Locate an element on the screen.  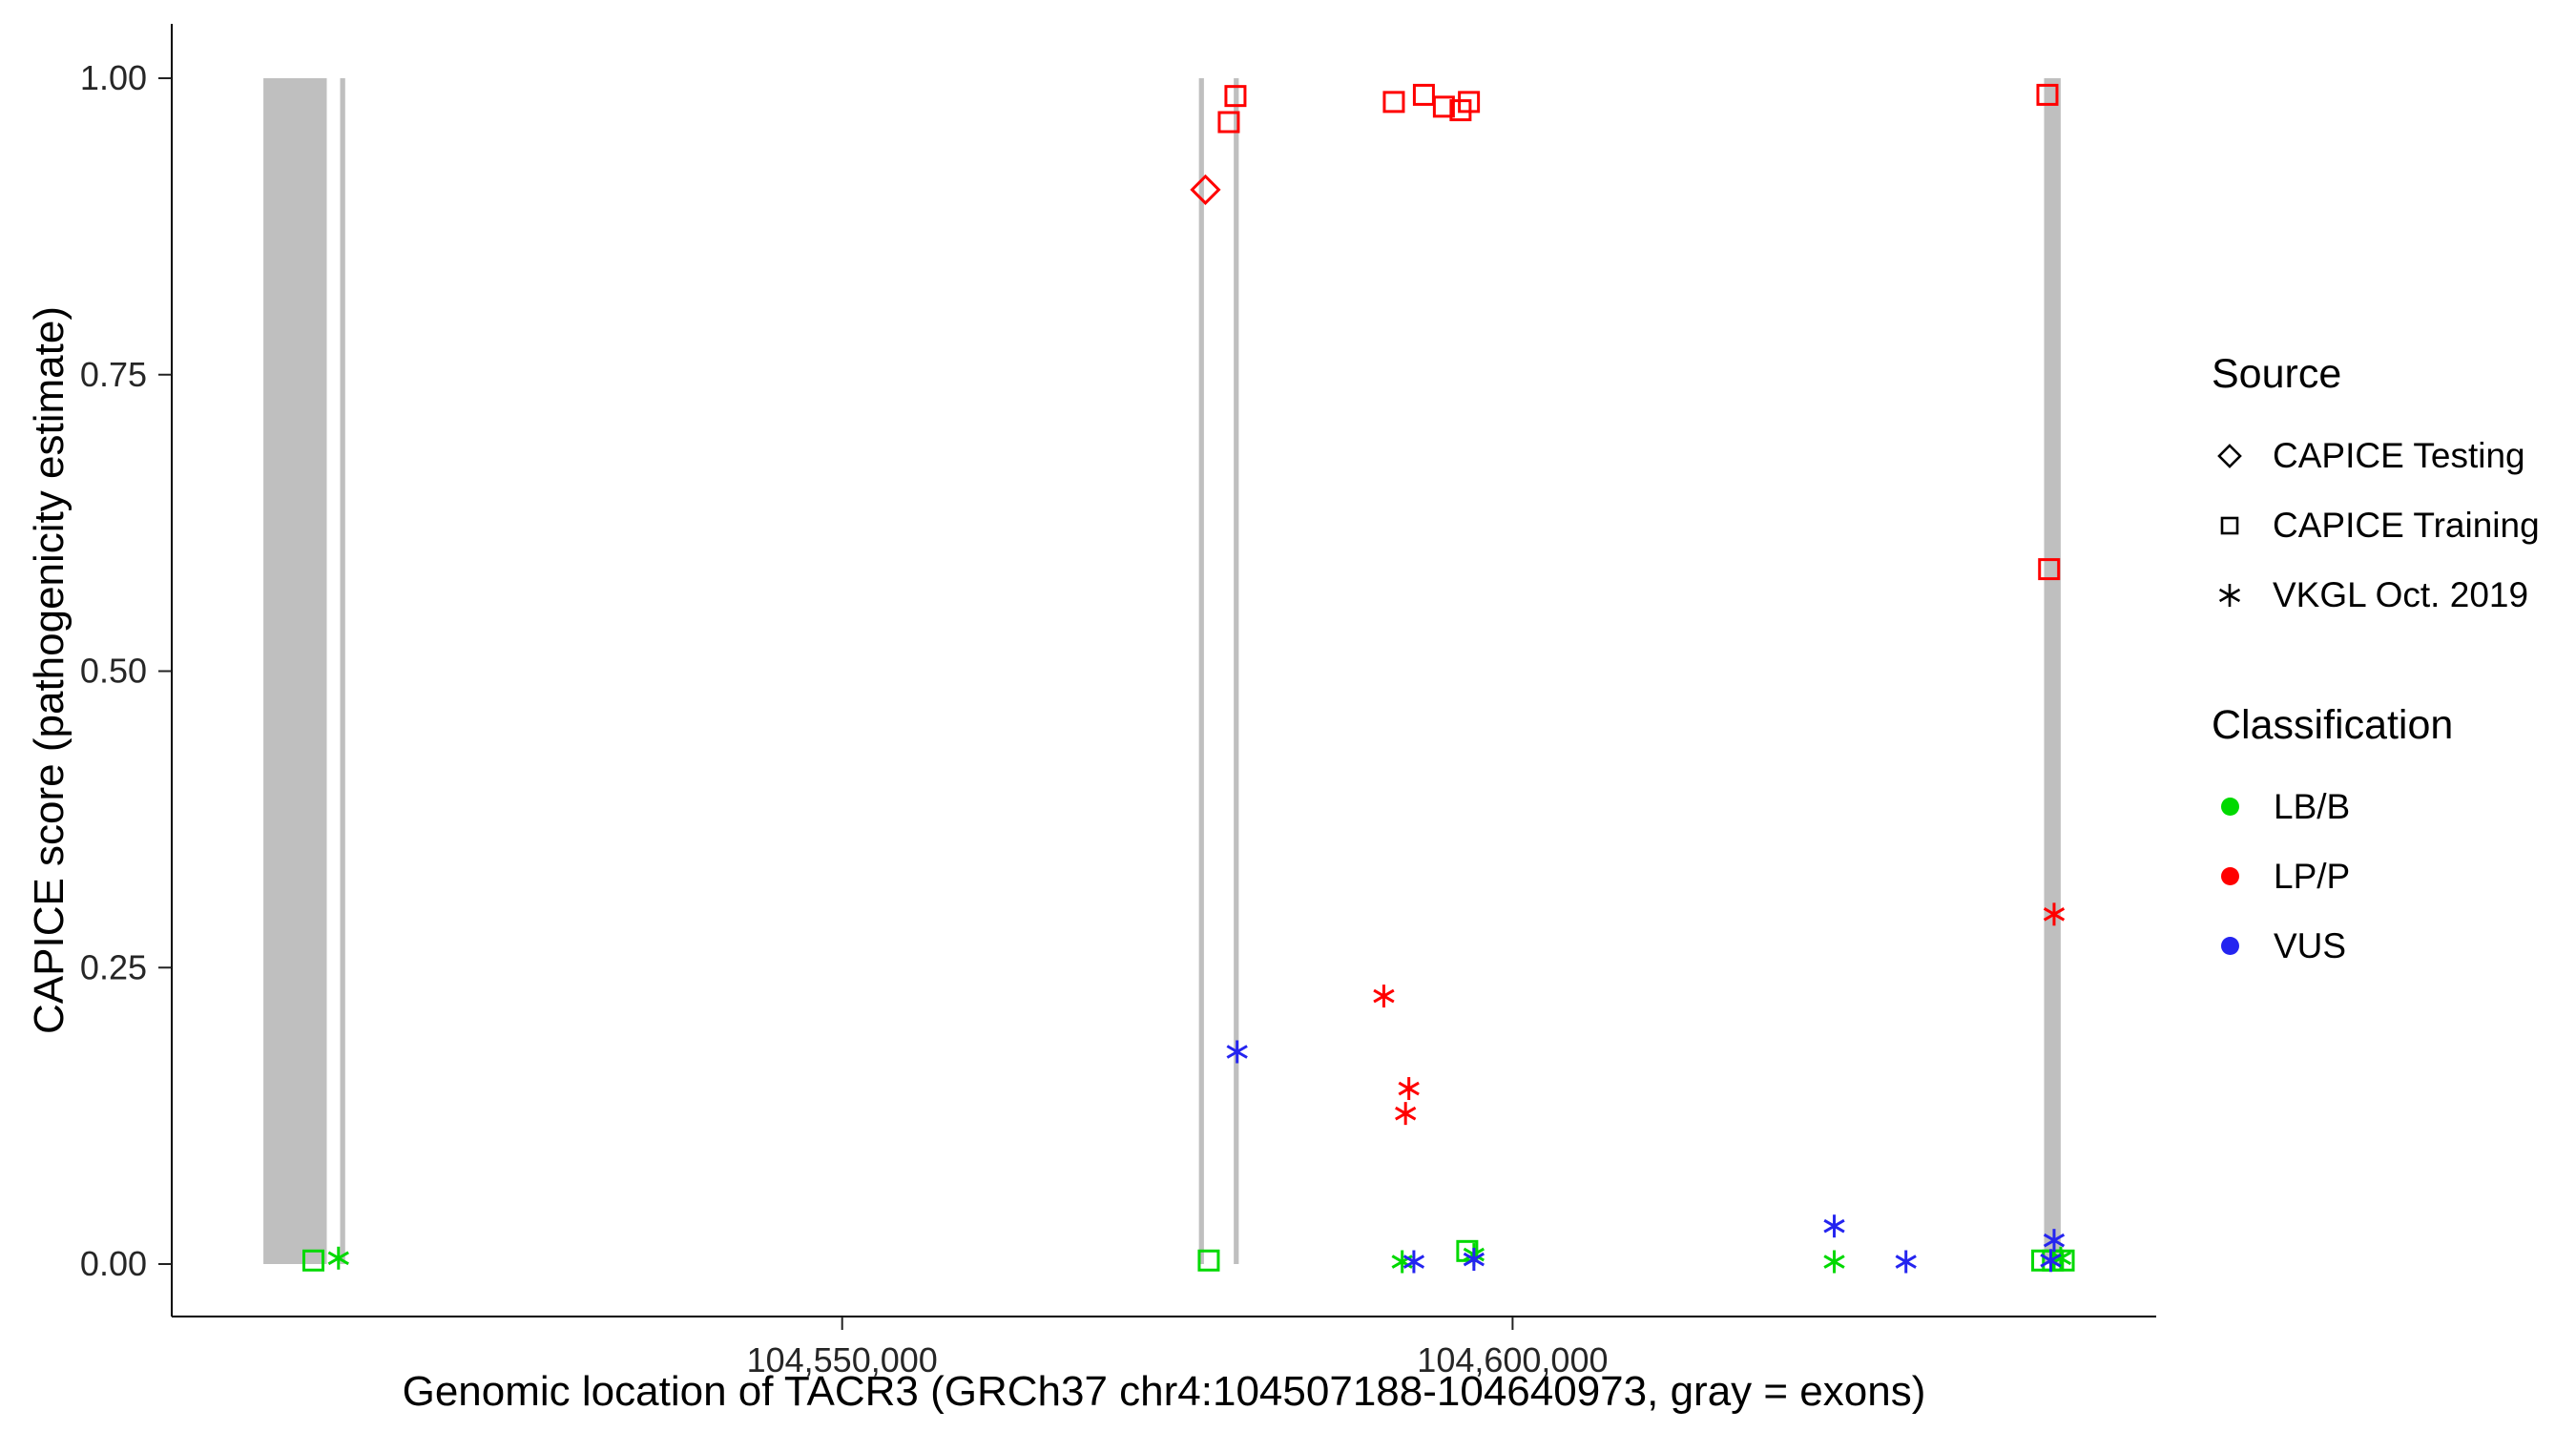
legend-source-title: Source is located at coordinates (2277, 374).